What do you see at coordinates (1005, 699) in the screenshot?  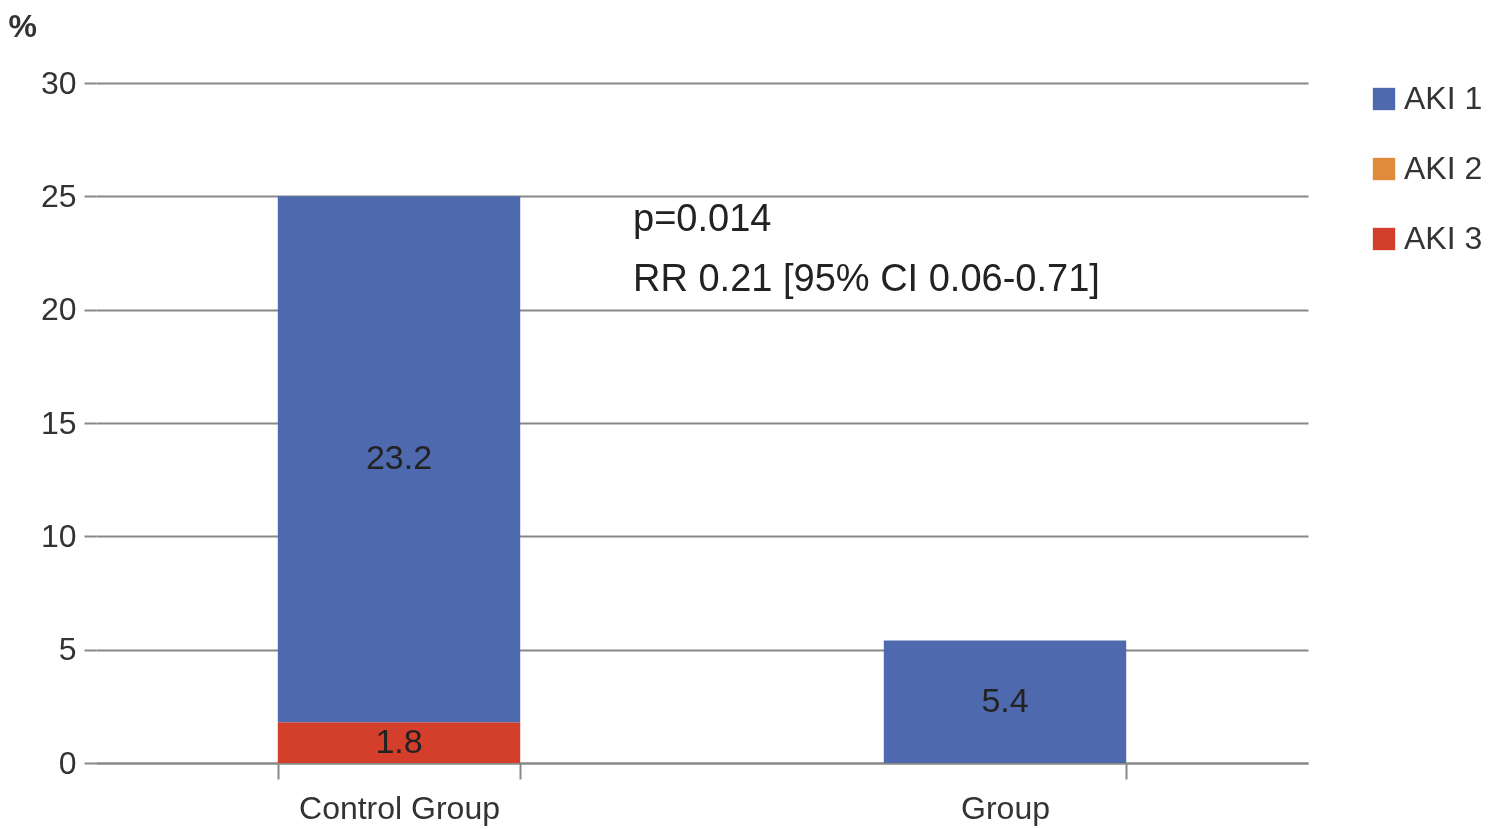 I see `data-label: 5.4` at bounding box center [1005, 699].